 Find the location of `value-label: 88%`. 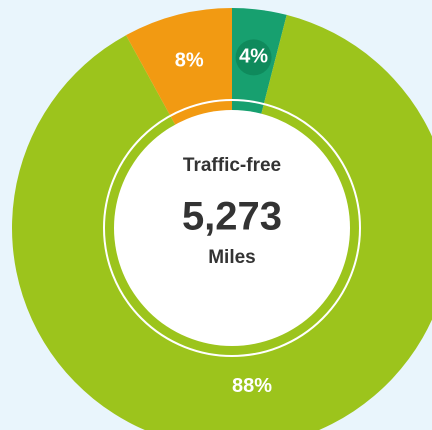

value-label: 88% is located at coordinates (252, 386).